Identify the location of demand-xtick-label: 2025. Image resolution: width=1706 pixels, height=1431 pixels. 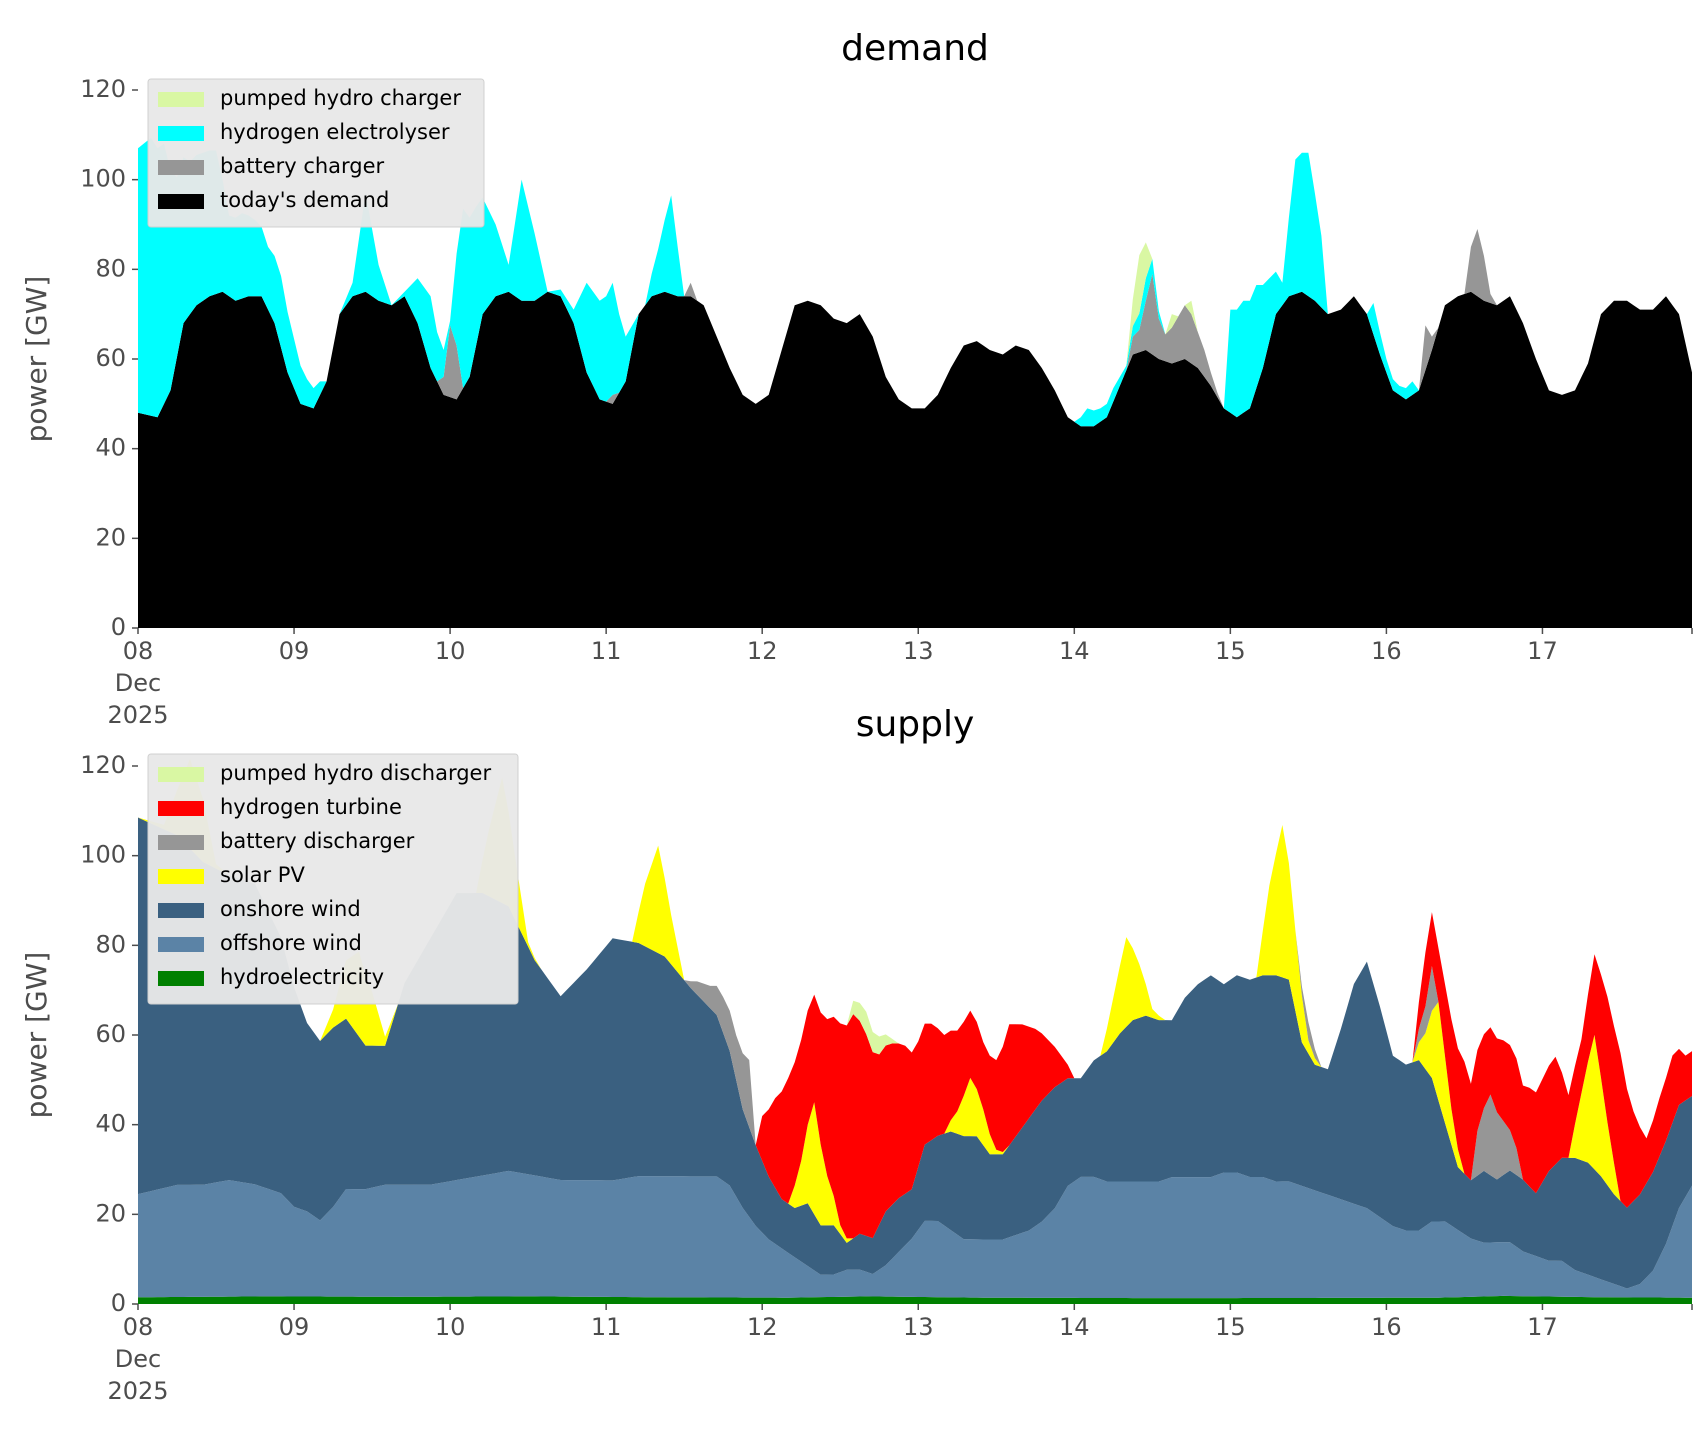
(137, 715).